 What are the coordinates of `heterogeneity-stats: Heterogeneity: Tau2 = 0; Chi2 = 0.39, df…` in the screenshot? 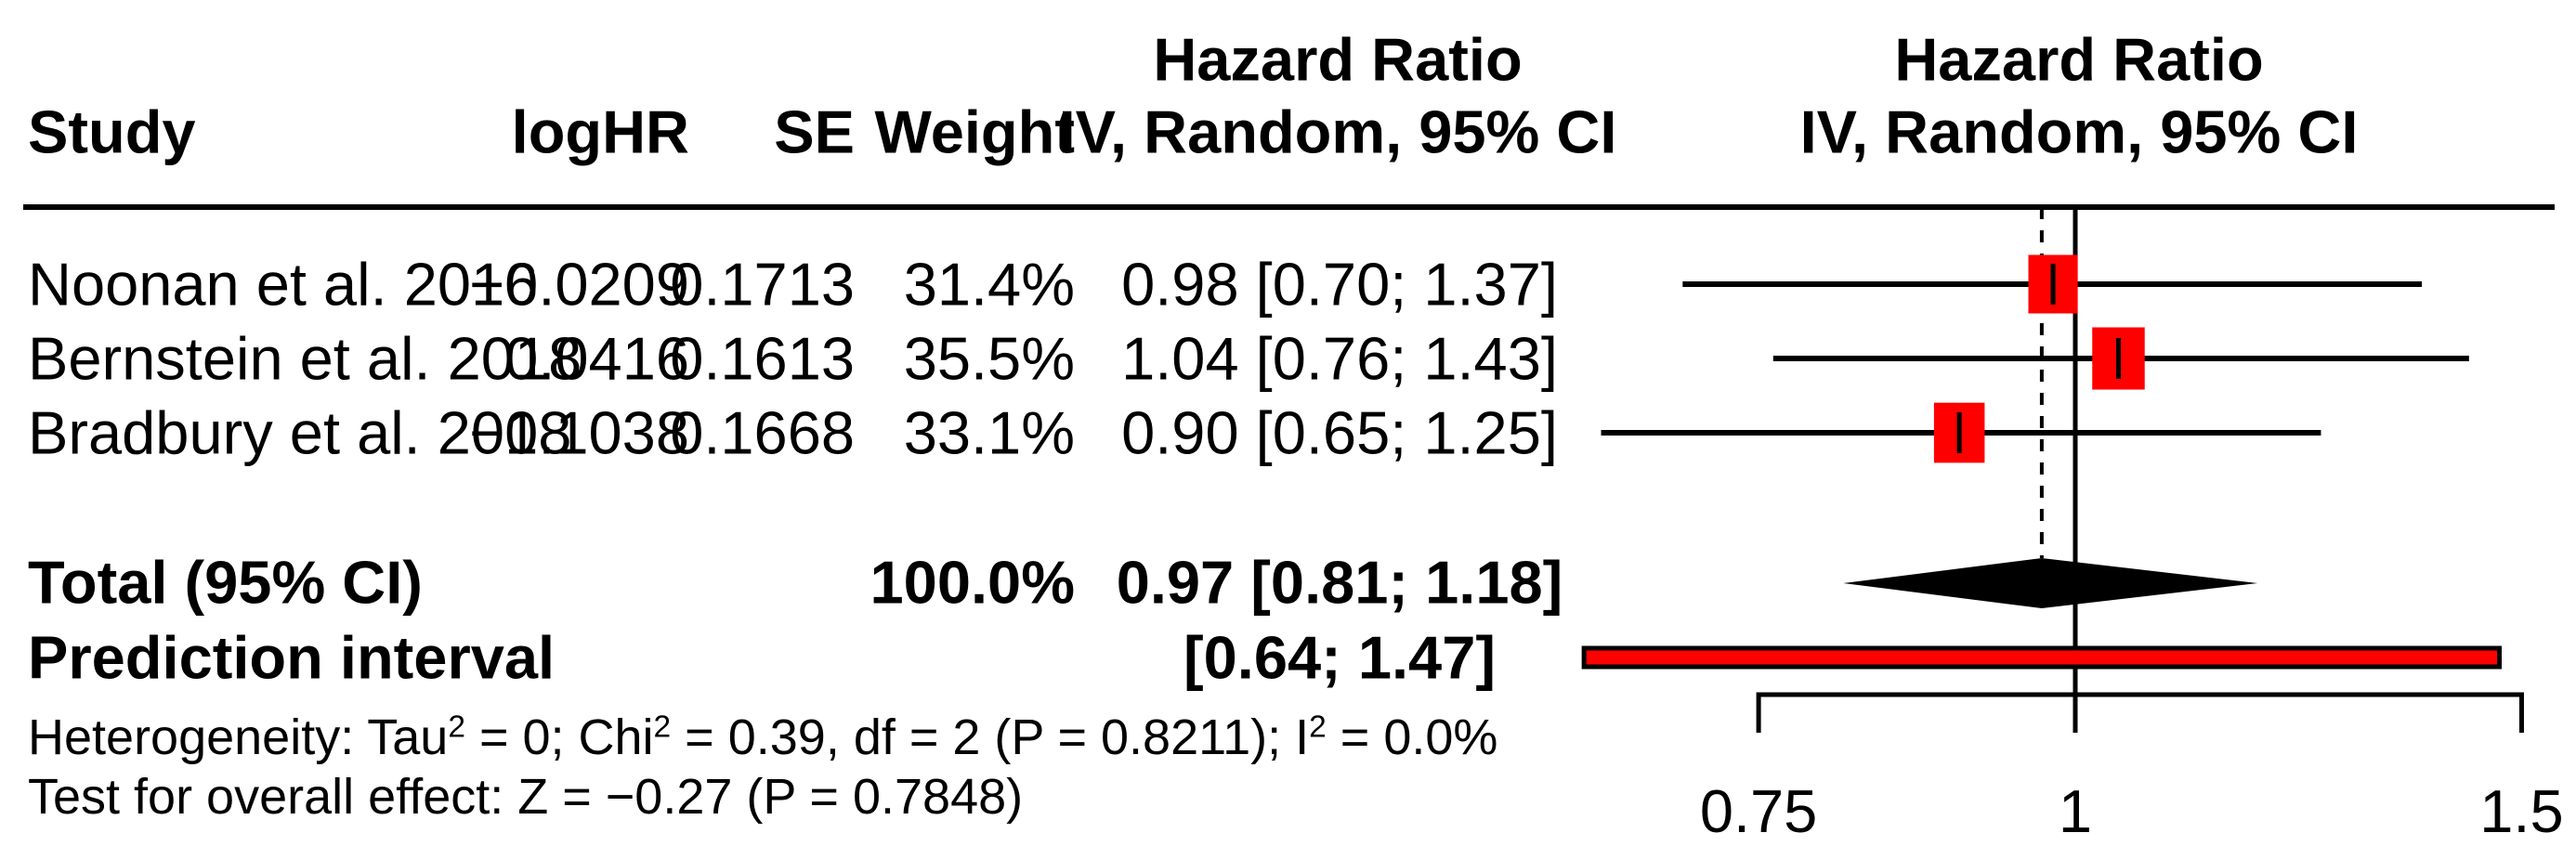 It's located at (763, 737).